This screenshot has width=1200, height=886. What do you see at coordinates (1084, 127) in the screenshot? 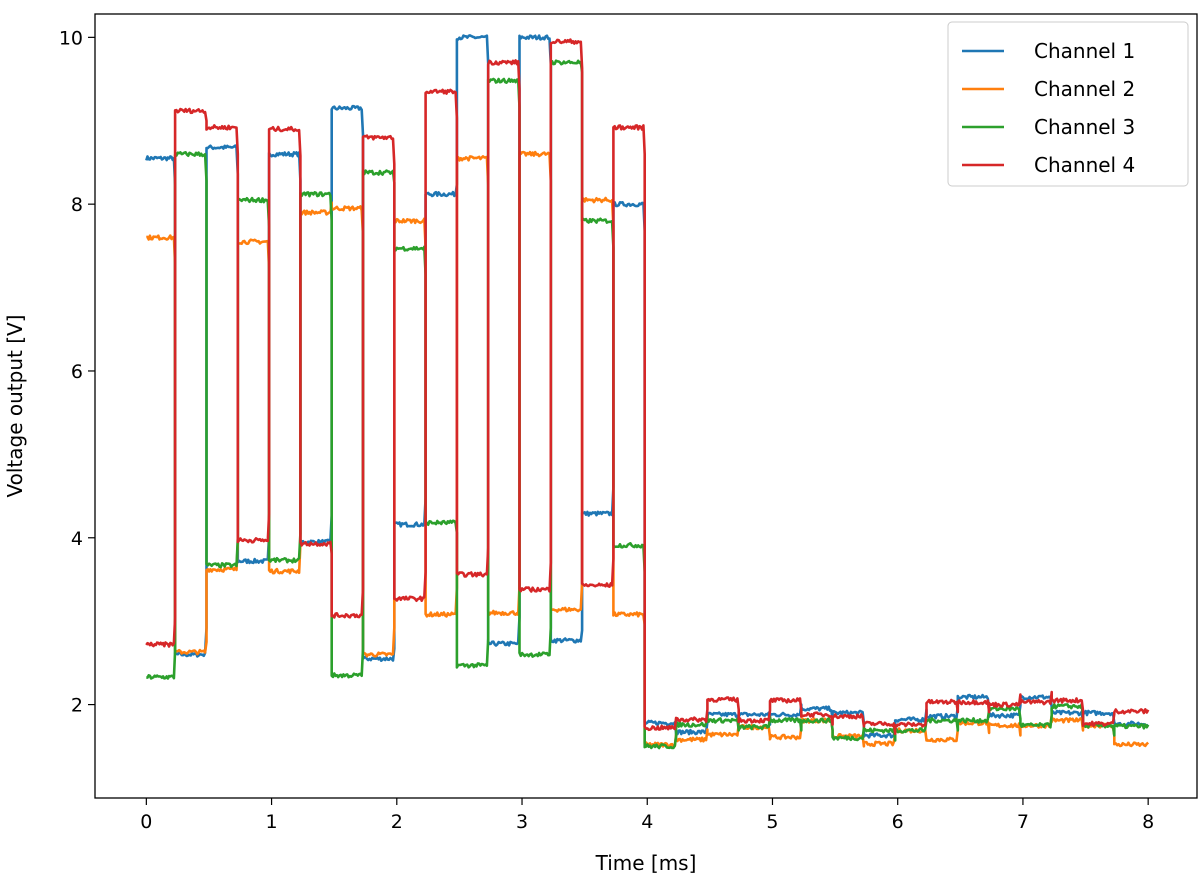
I see `legend-label: Channel 3` at bounding box center [1084, 127].